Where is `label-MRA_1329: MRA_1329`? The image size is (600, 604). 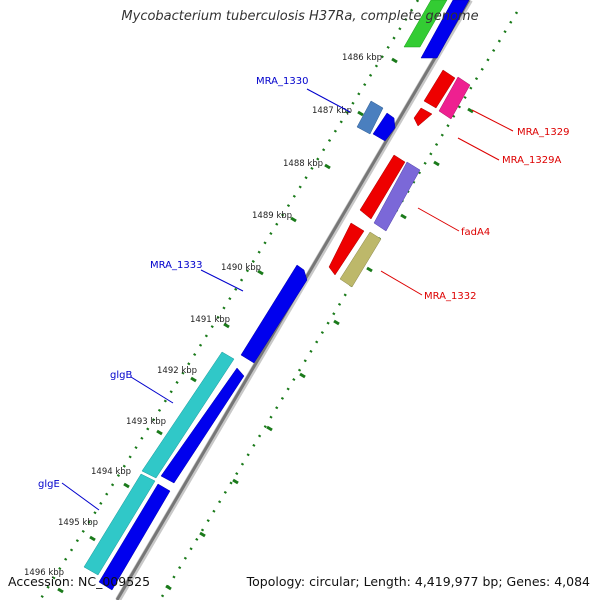 label-MRA_1329: MRA_1329 is located at coordinates (543, 132).